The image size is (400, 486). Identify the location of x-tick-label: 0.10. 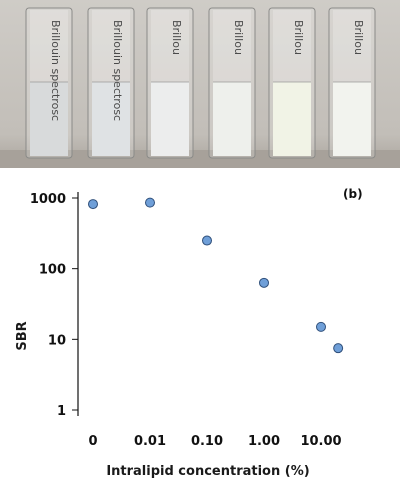
(207, 441).